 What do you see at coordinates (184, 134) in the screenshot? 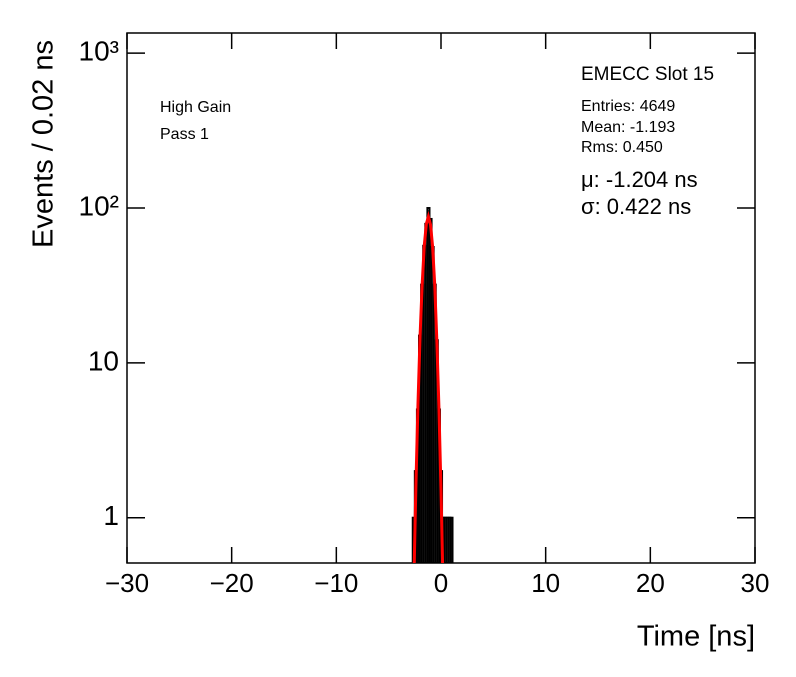
I see `annotation: Pass 1` at bounding box center [184, 134].